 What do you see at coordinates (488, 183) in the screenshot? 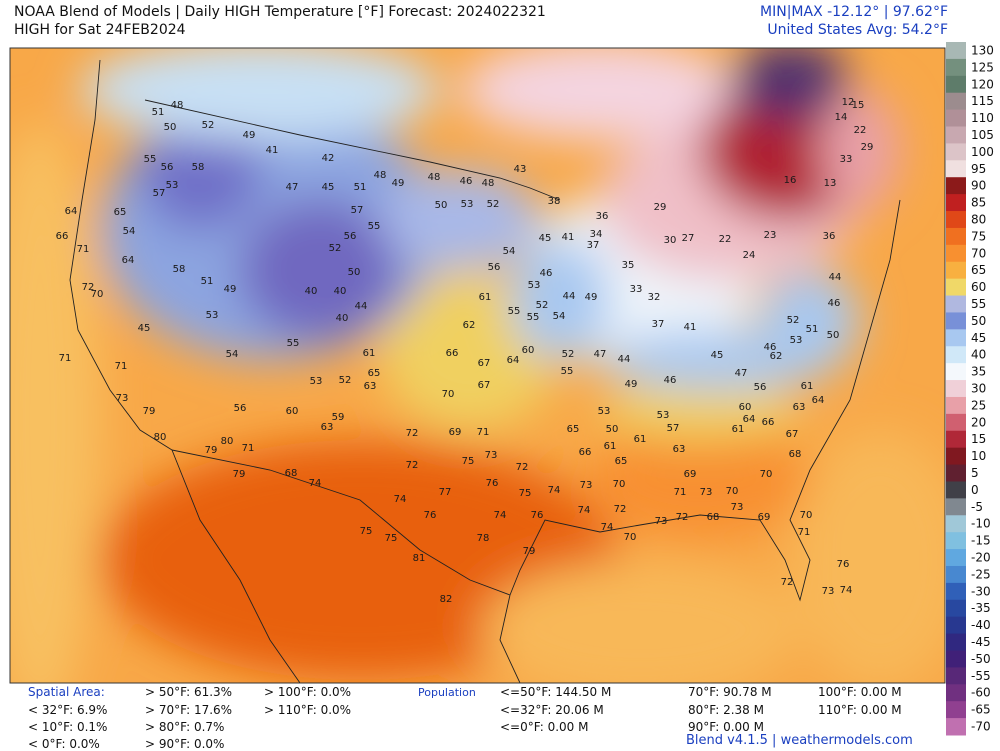
I see `station-value: 48` at bounding box center [488, 183].